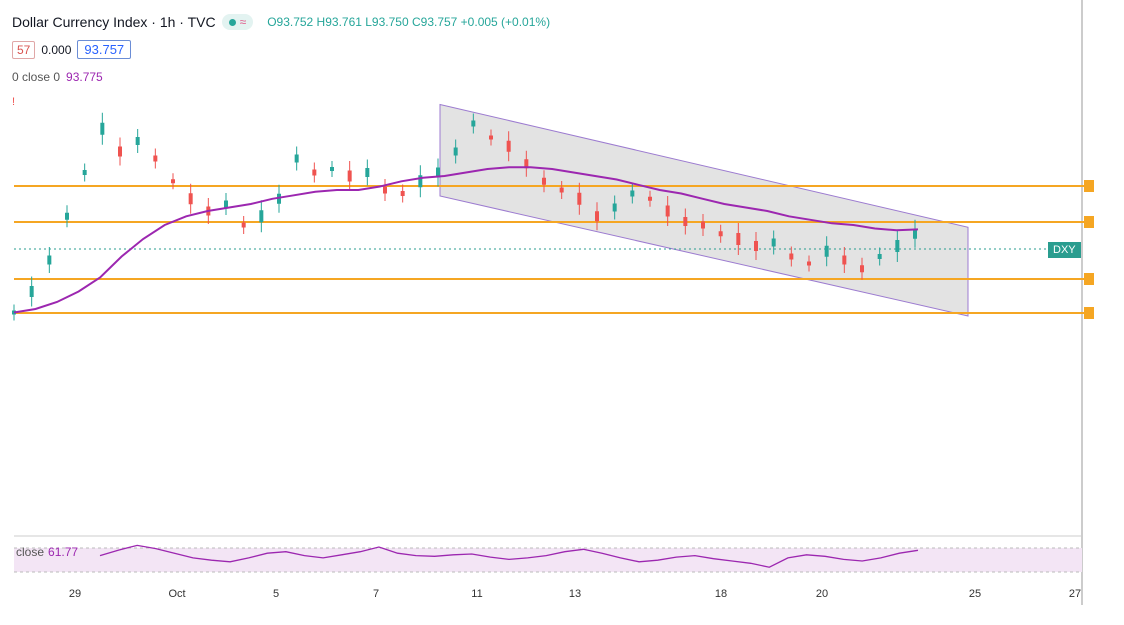 The height and width of the screenshot is (625, 1124). I want to click on x-tick-label: 20, so click(822, 594).